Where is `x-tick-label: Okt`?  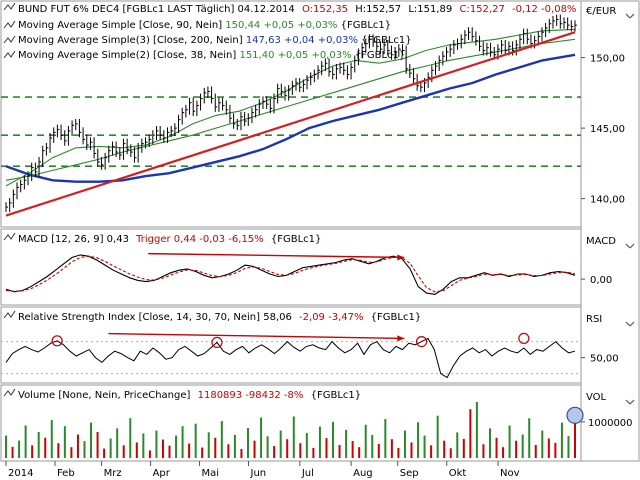 x-tick-label: Okt is located at coordinates (458, 473).